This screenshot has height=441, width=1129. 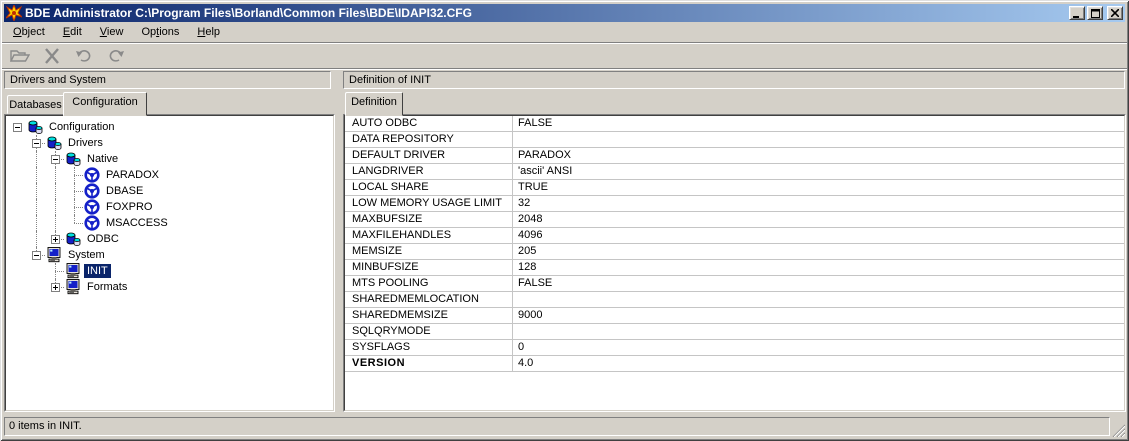 What do you see at coordinates (734, 188) in the screenshot?
I see `table-row: LOCAL SHARE TRUE` at bounding box center [734, 188].